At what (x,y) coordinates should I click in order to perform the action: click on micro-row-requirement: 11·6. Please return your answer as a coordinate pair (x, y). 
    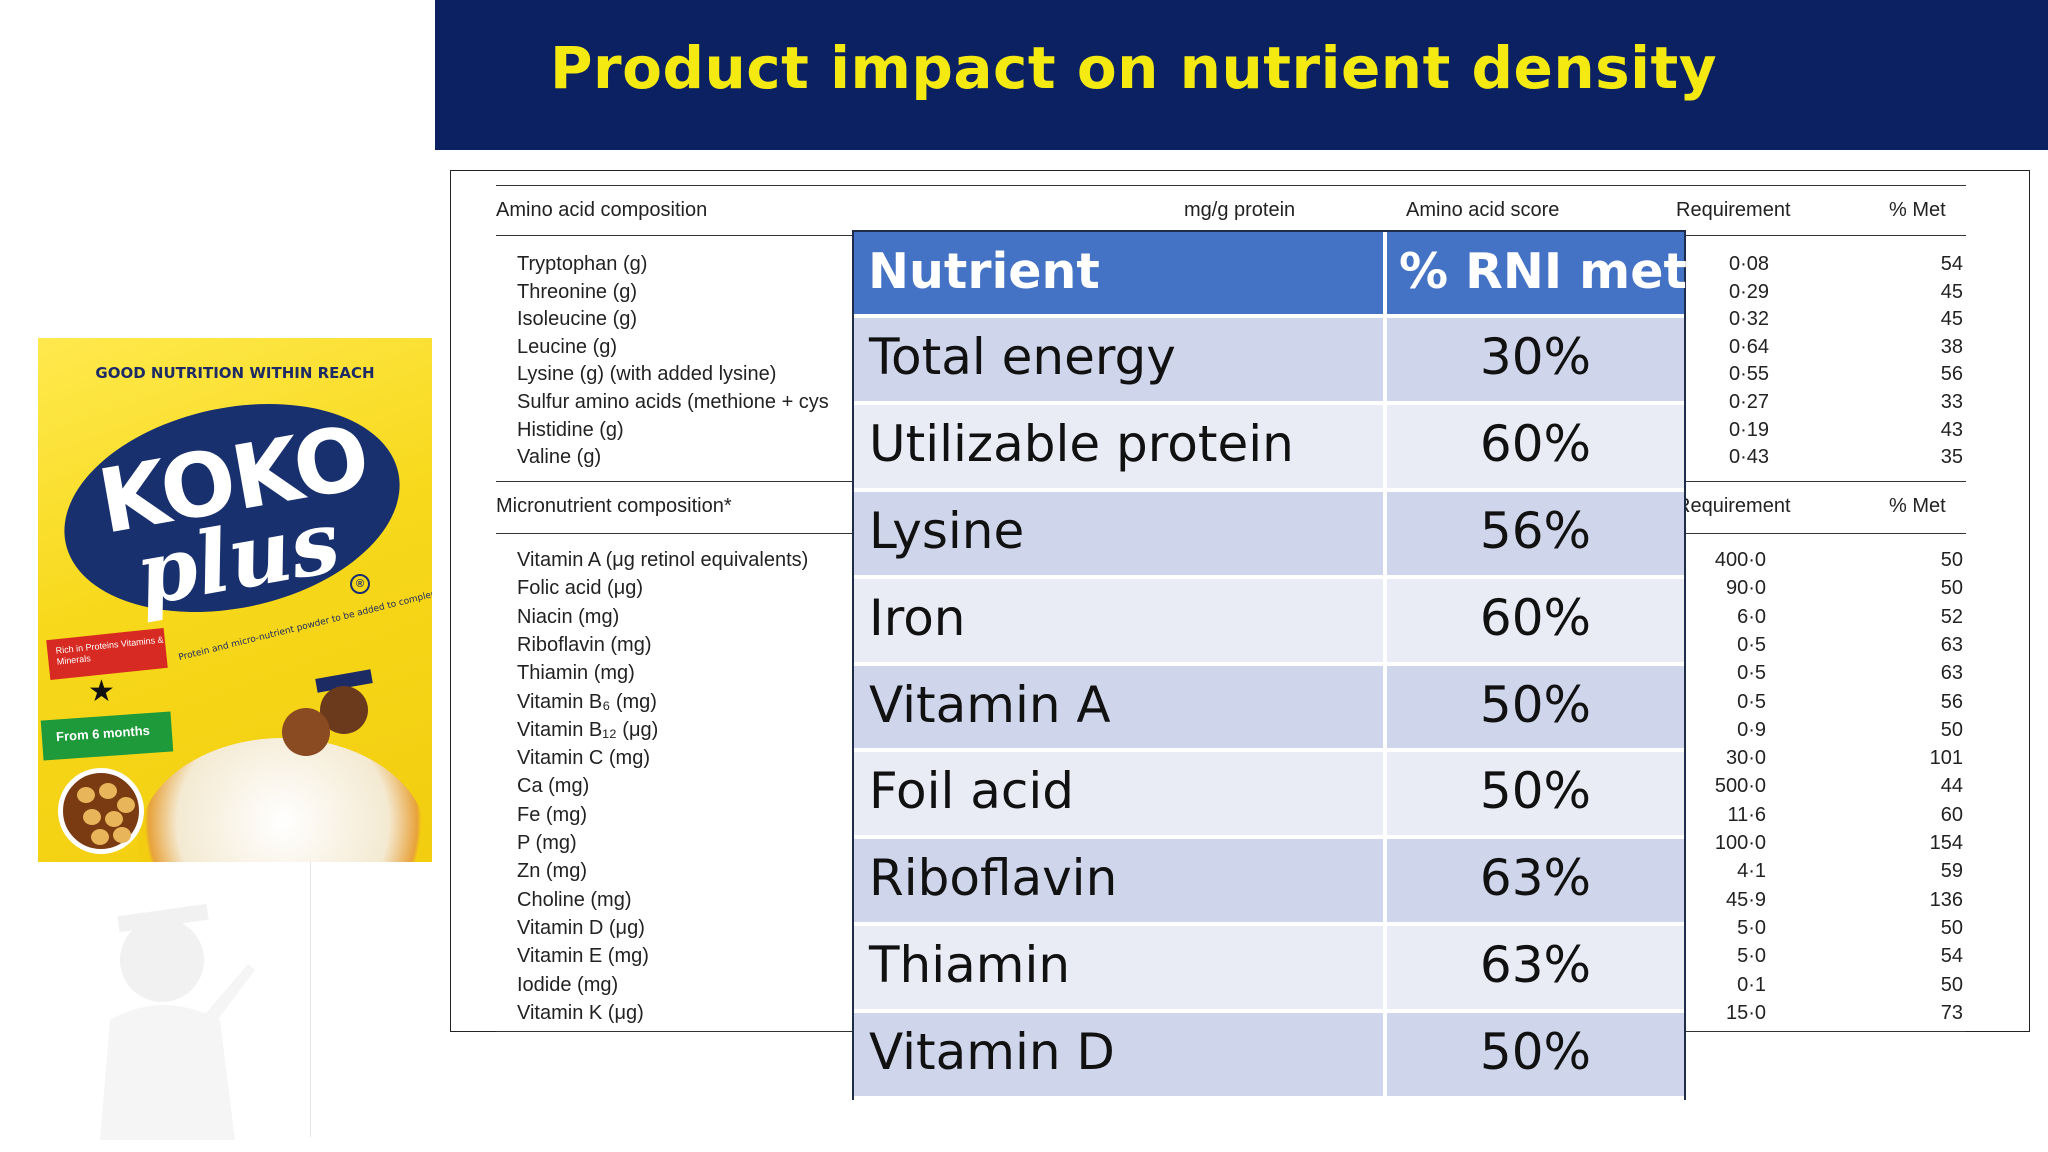
    Looking at the image, I should click on (1746, 814).